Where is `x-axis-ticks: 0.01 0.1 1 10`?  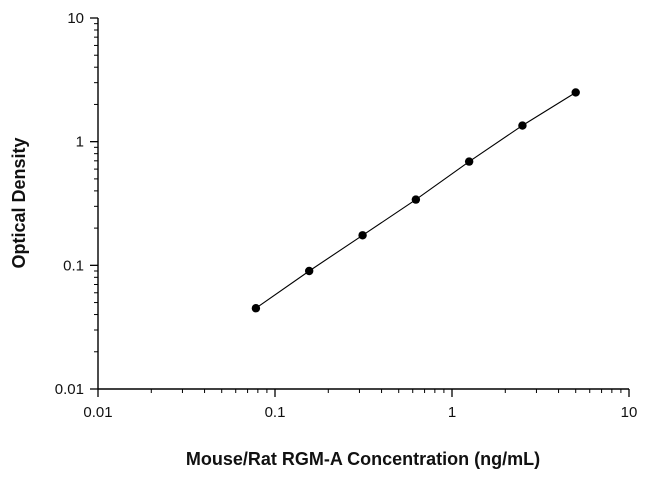 x-axis-ticks: 0.01 0.1 1 10 is located at coordinates (360, 405).